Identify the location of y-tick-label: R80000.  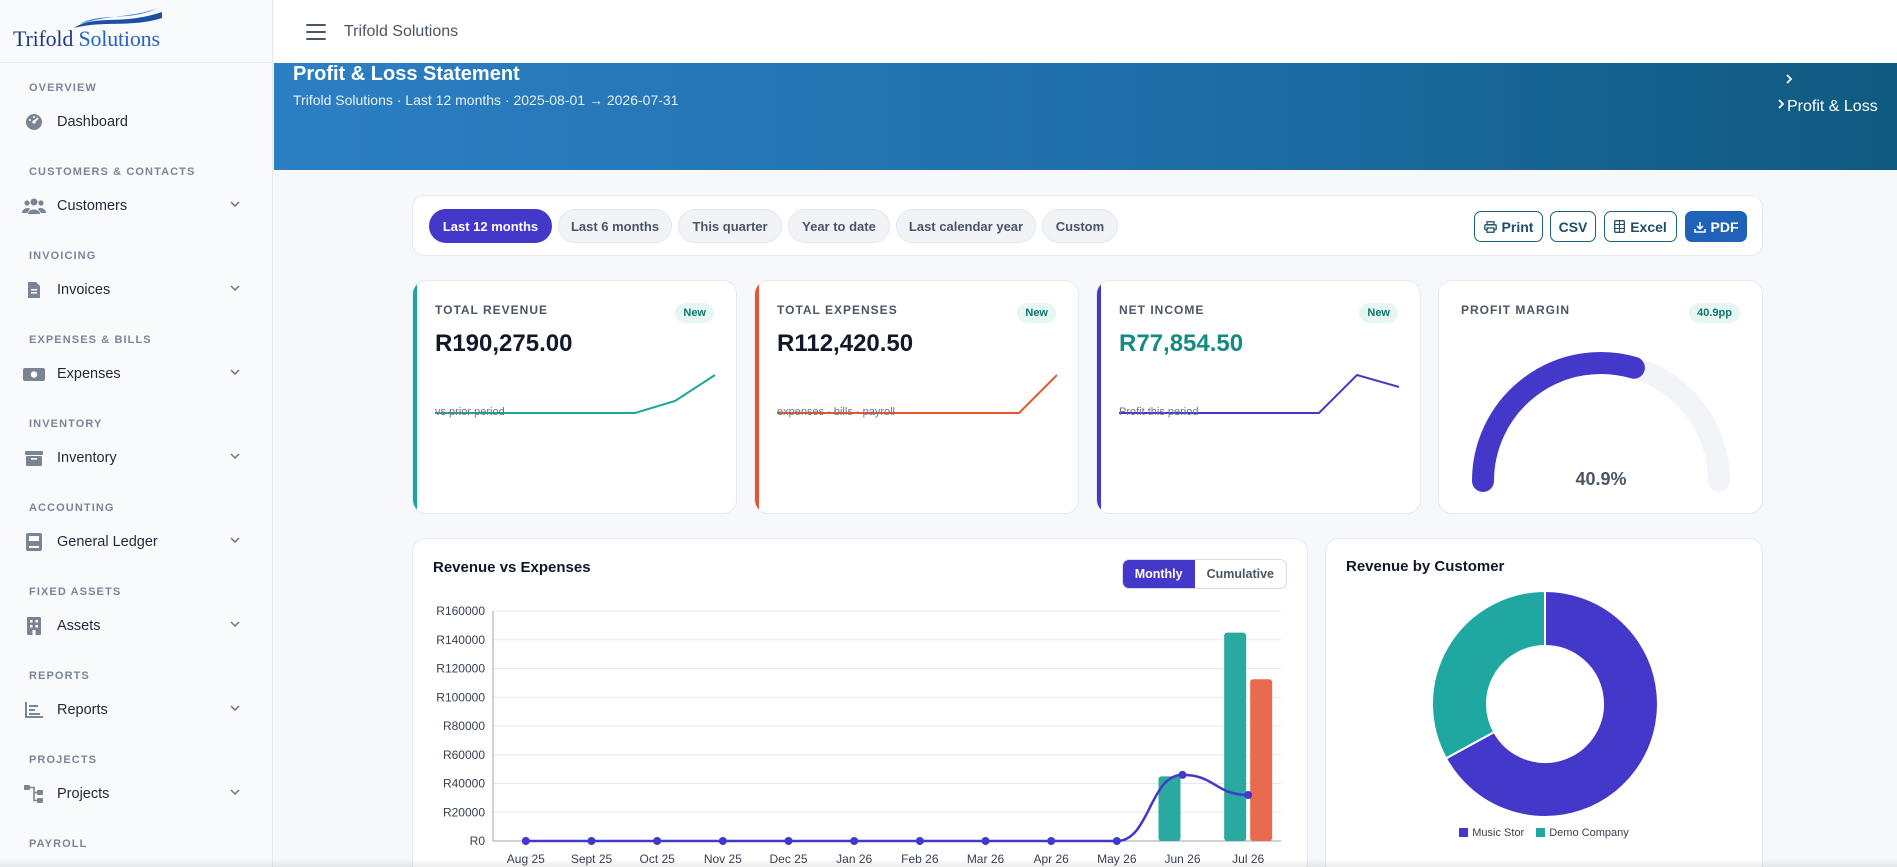
(464, 726).